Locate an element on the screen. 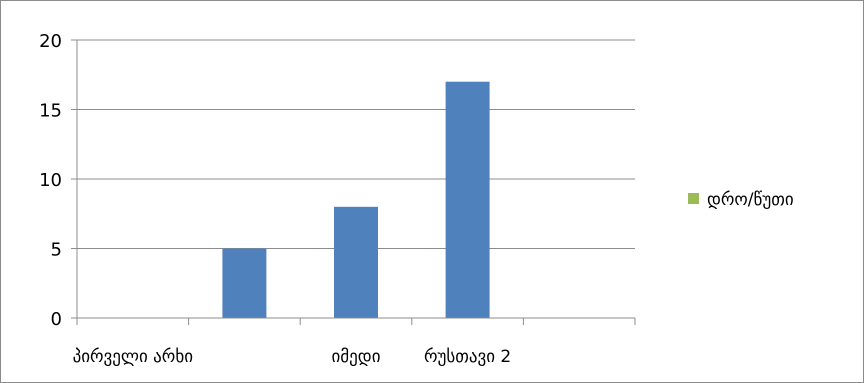 This screenshot has width=864, height=383. y-tick-label: 0 is located at coordinates (56, 319).